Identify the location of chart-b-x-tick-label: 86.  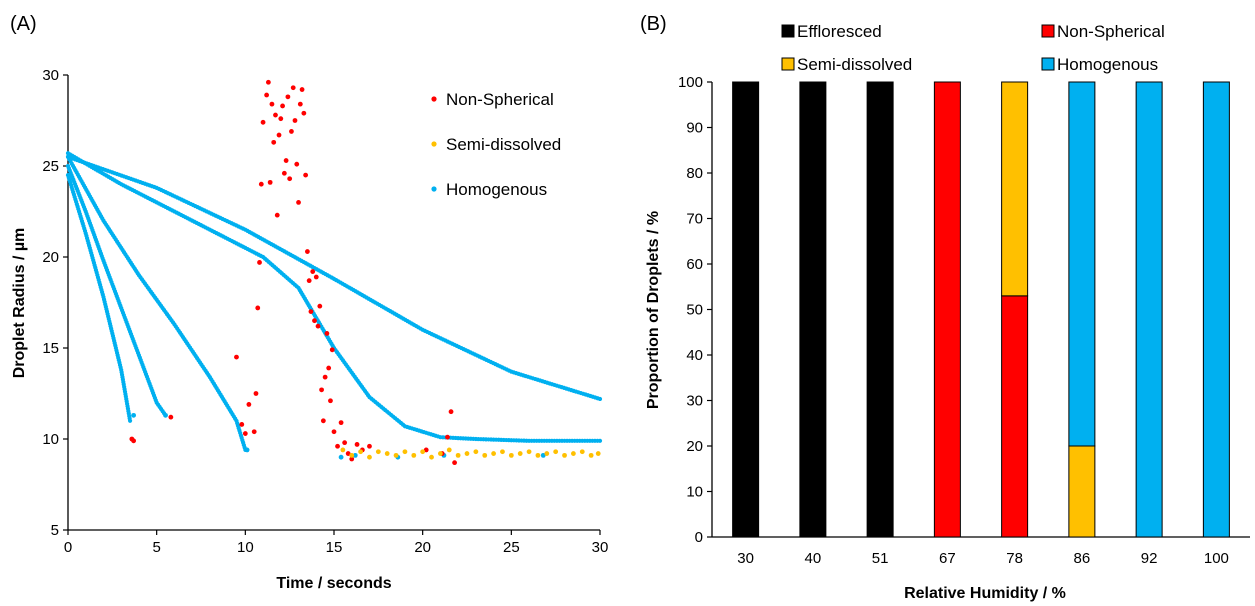
(1082, 558).